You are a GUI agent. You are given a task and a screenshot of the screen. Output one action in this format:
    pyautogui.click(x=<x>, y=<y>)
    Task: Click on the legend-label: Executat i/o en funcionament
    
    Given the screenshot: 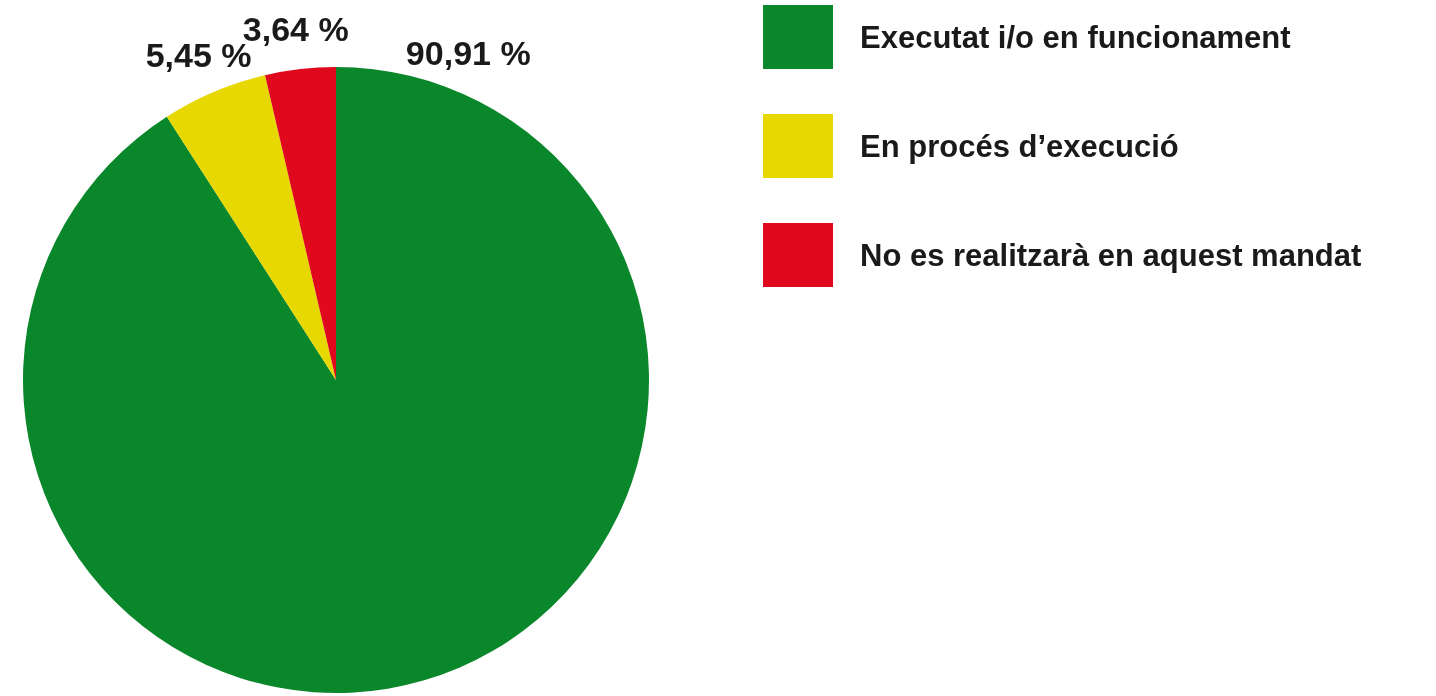 What is the action you would take?
    pyautogui.click(x=1075, y=37)
    